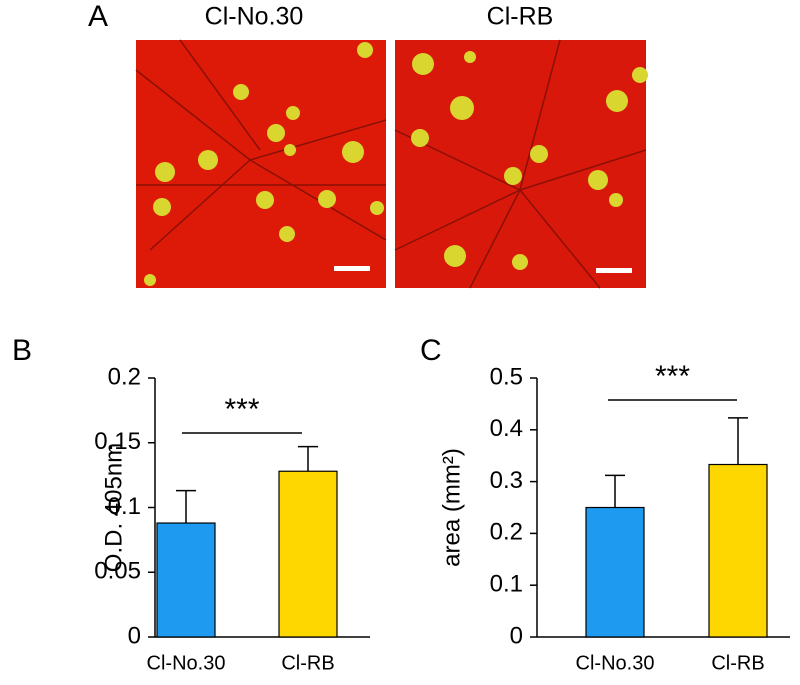 Image resolution: width=800 pixels, height=685 pixels. I want to click on image-title: Cl-No.30, so click(254, 17).